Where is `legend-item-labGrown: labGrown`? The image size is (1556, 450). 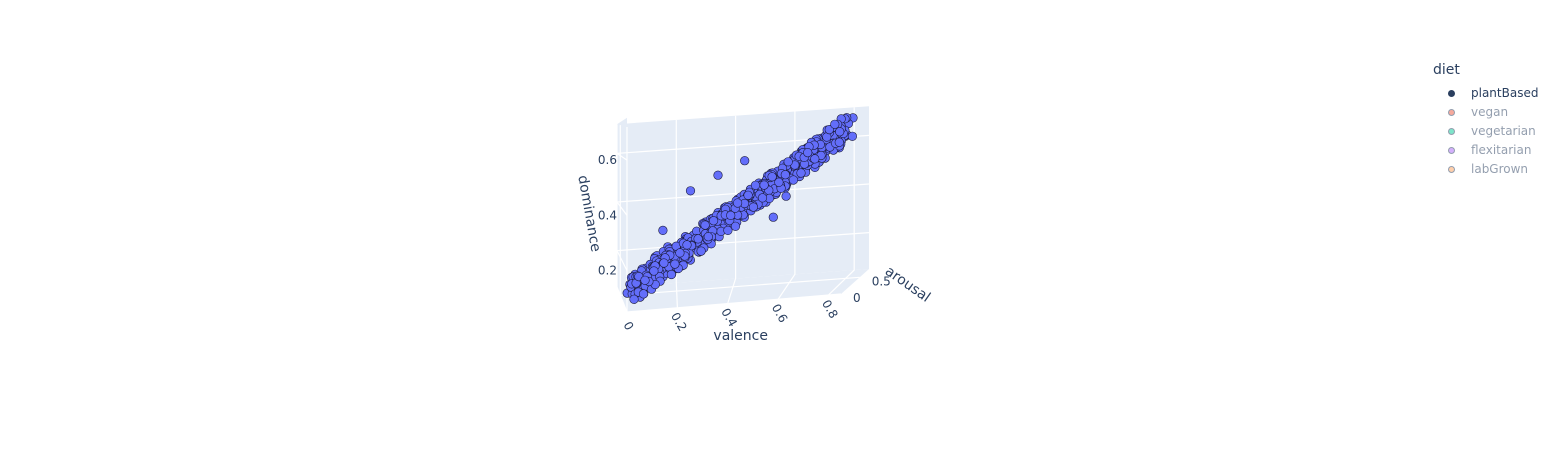
legend-item-labGrown: labGrown is located at coordinates (1489, 169).